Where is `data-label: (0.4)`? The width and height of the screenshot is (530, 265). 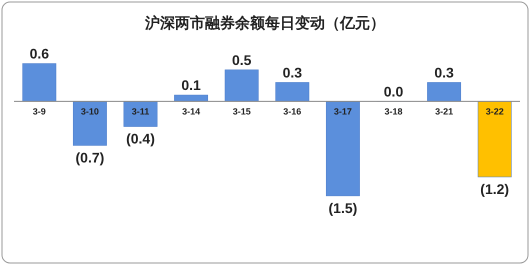
data-label: (0.4) is located at coordinates (140, 138).